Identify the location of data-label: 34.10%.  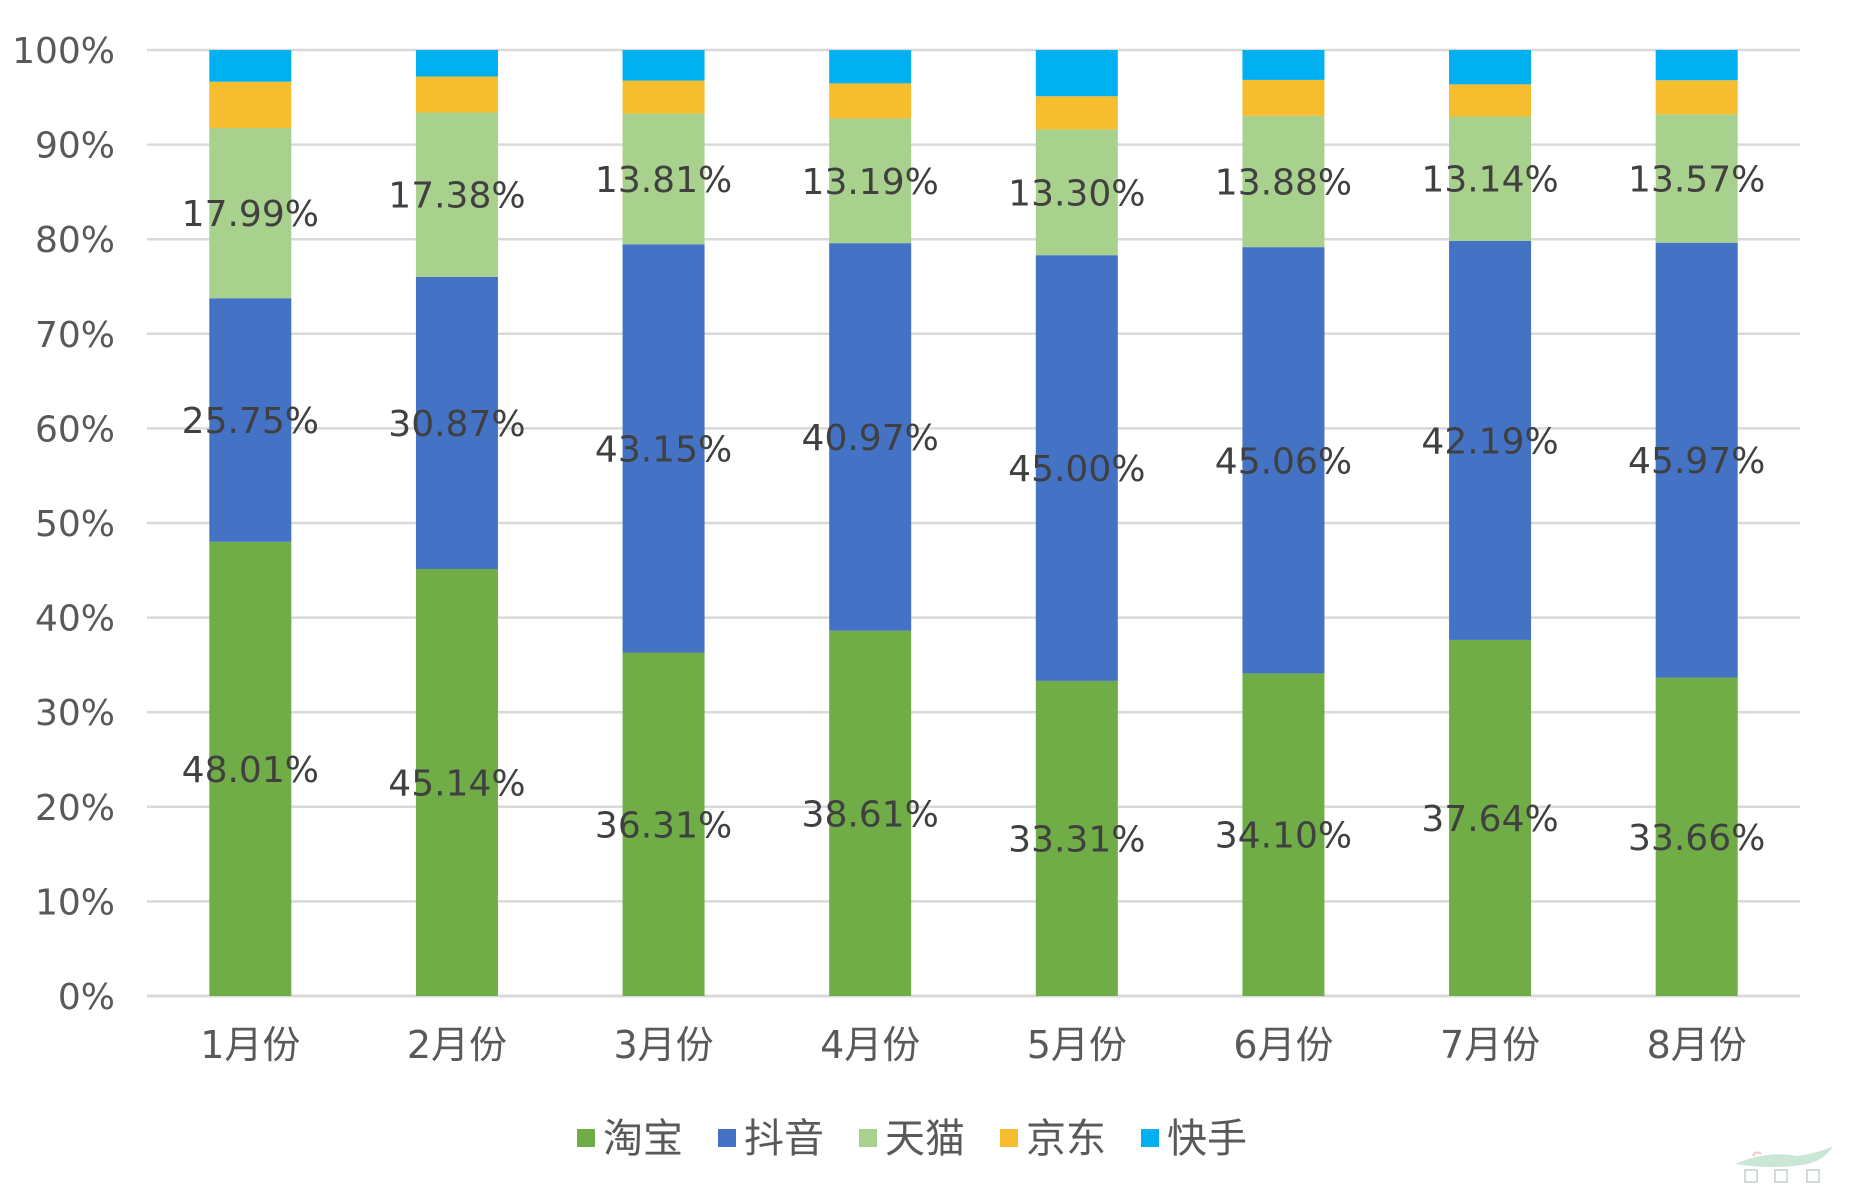
(1283, 836).